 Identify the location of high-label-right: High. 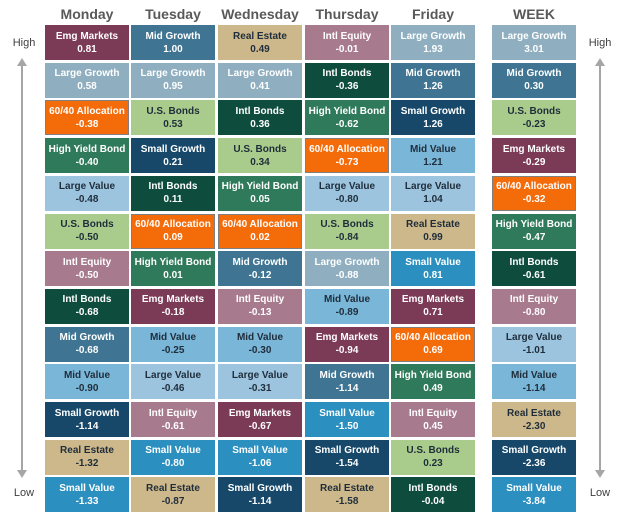
(600, 43).